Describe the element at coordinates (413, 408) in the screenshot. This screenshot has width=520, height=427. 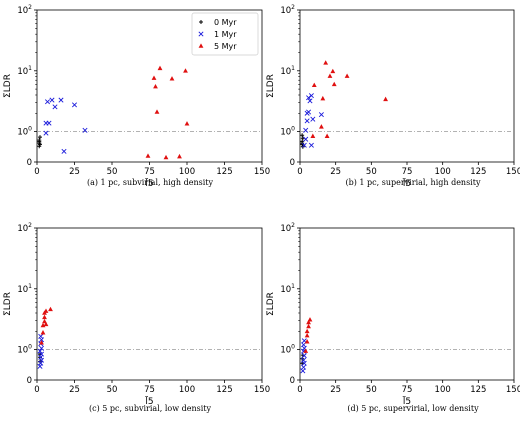
I see `panel-caption: (d) 5 pc, supervirial, low density` at that location.